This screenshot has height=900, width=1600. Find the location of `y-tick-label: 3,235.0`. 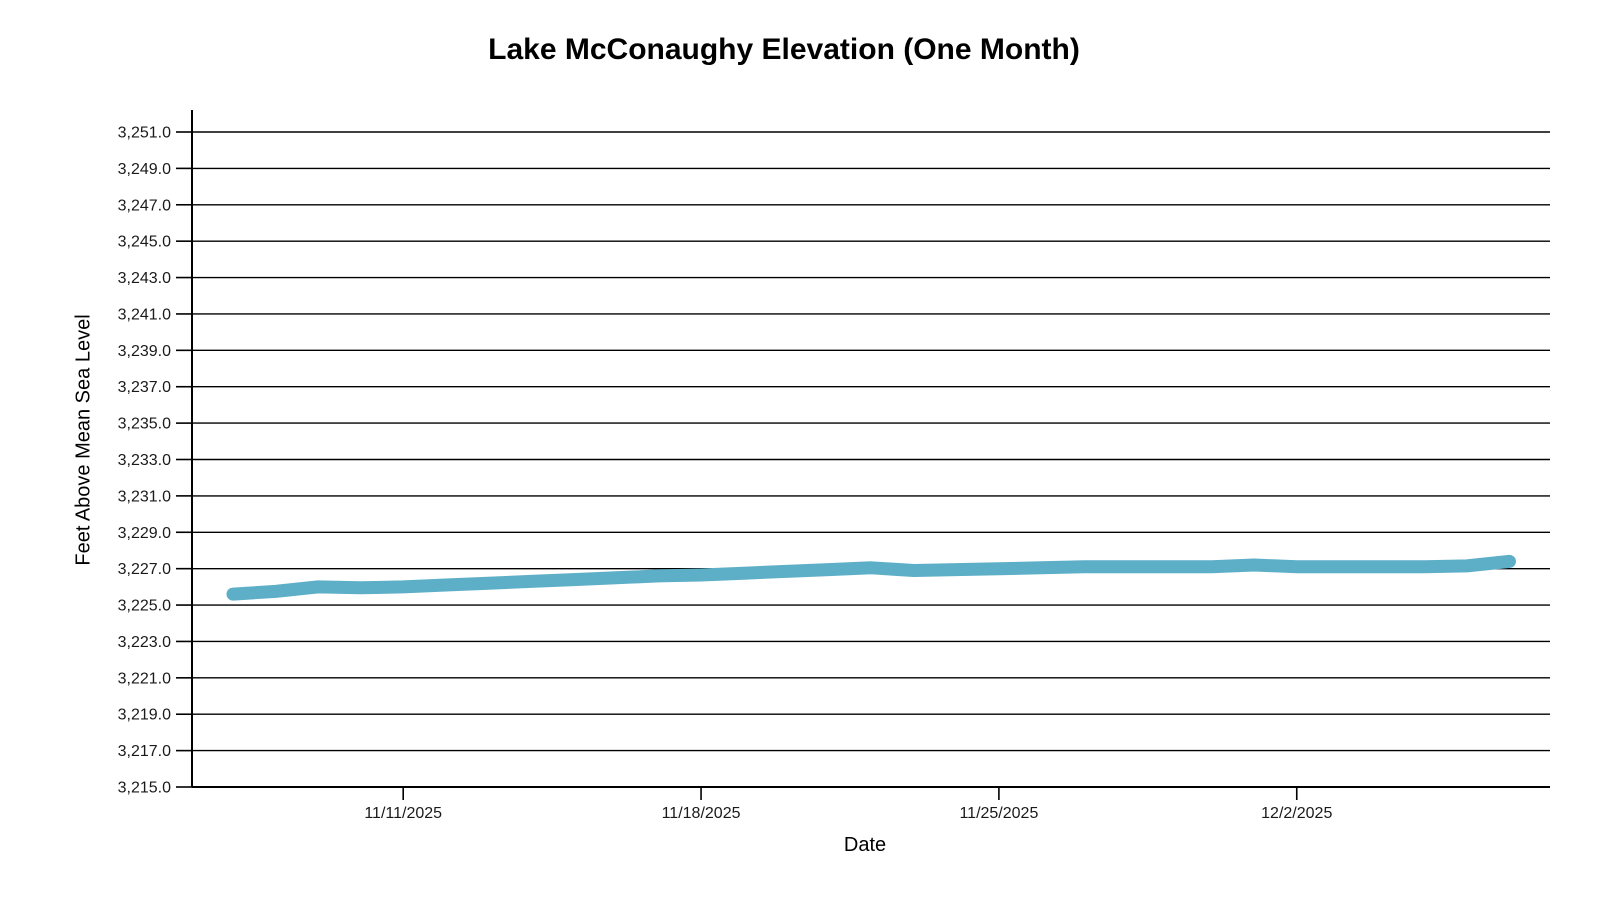

y-tick-label: 3,235.0 is located at coordinates (144, 424).